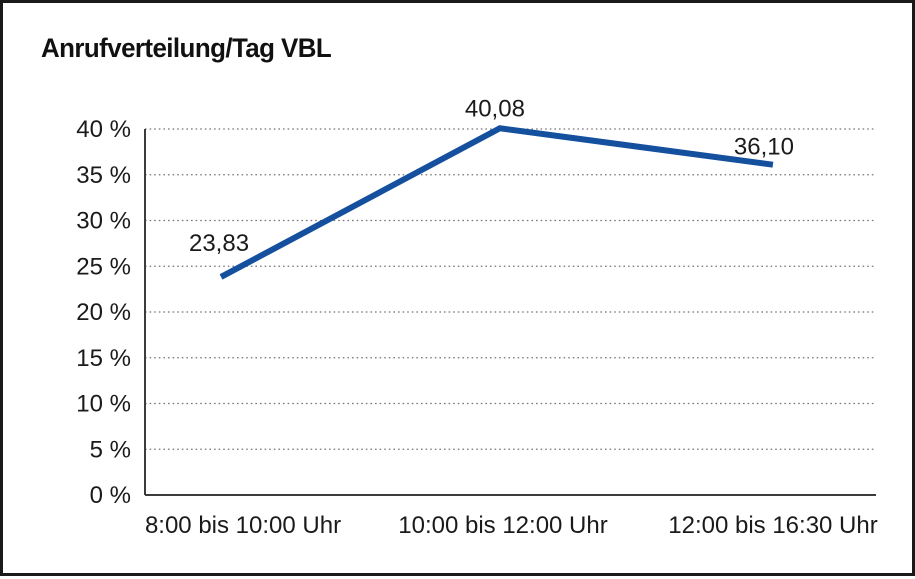  Describe the element at coordinates (495, 108) in the screenshot. I see `data-value-label: 40,08` at that location.